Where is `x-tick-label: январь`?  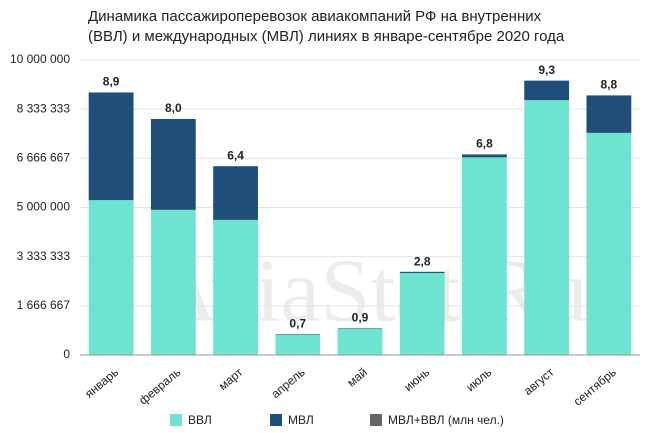
x-tick-label: январь is located at coordinates (101, 383).